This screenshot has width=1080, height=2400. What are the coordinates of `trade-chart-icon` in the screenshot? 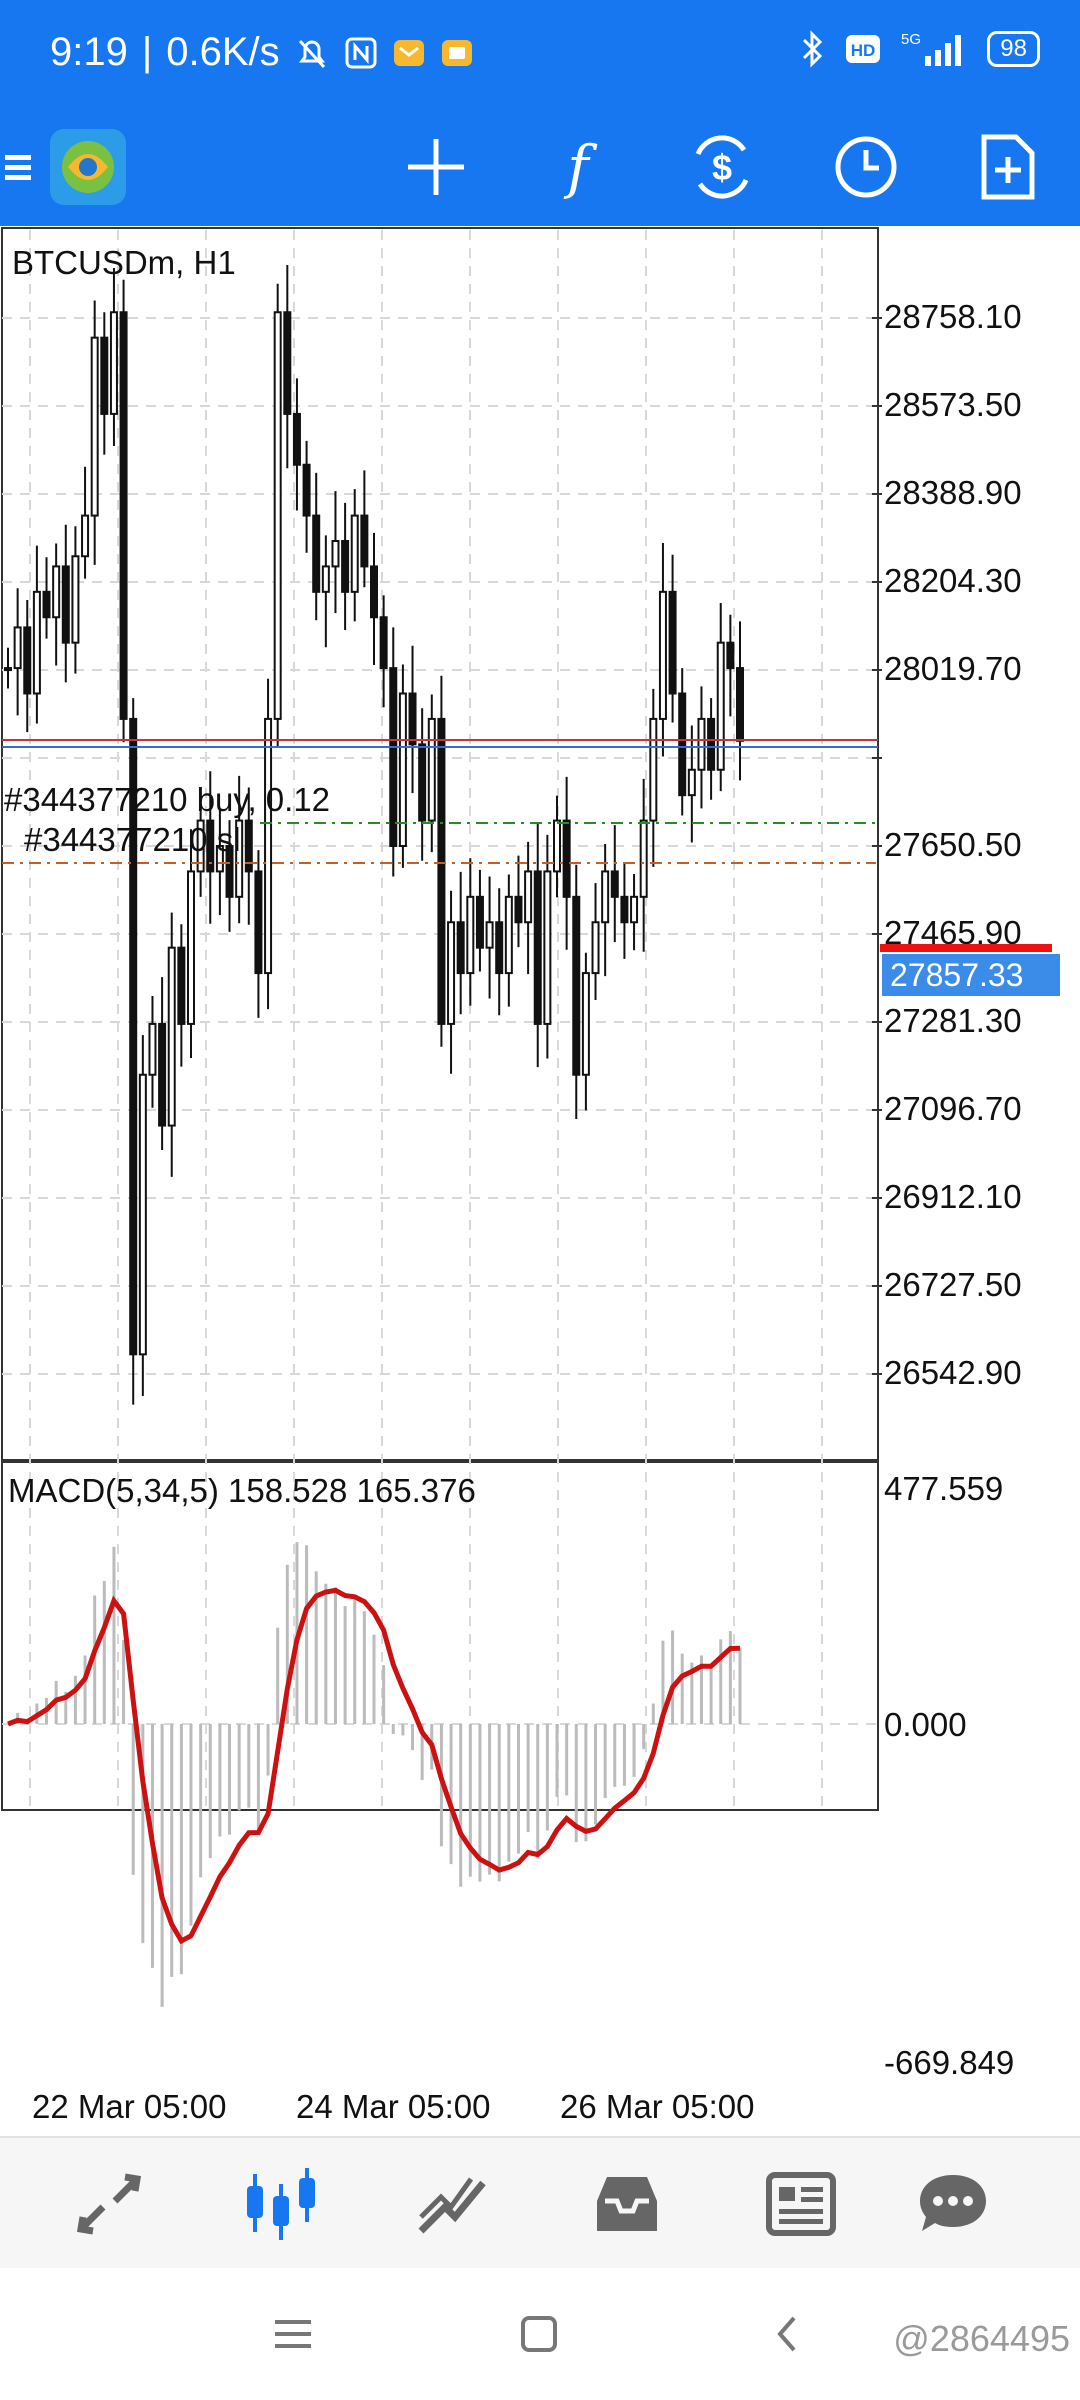 It's located at (452, 2205).